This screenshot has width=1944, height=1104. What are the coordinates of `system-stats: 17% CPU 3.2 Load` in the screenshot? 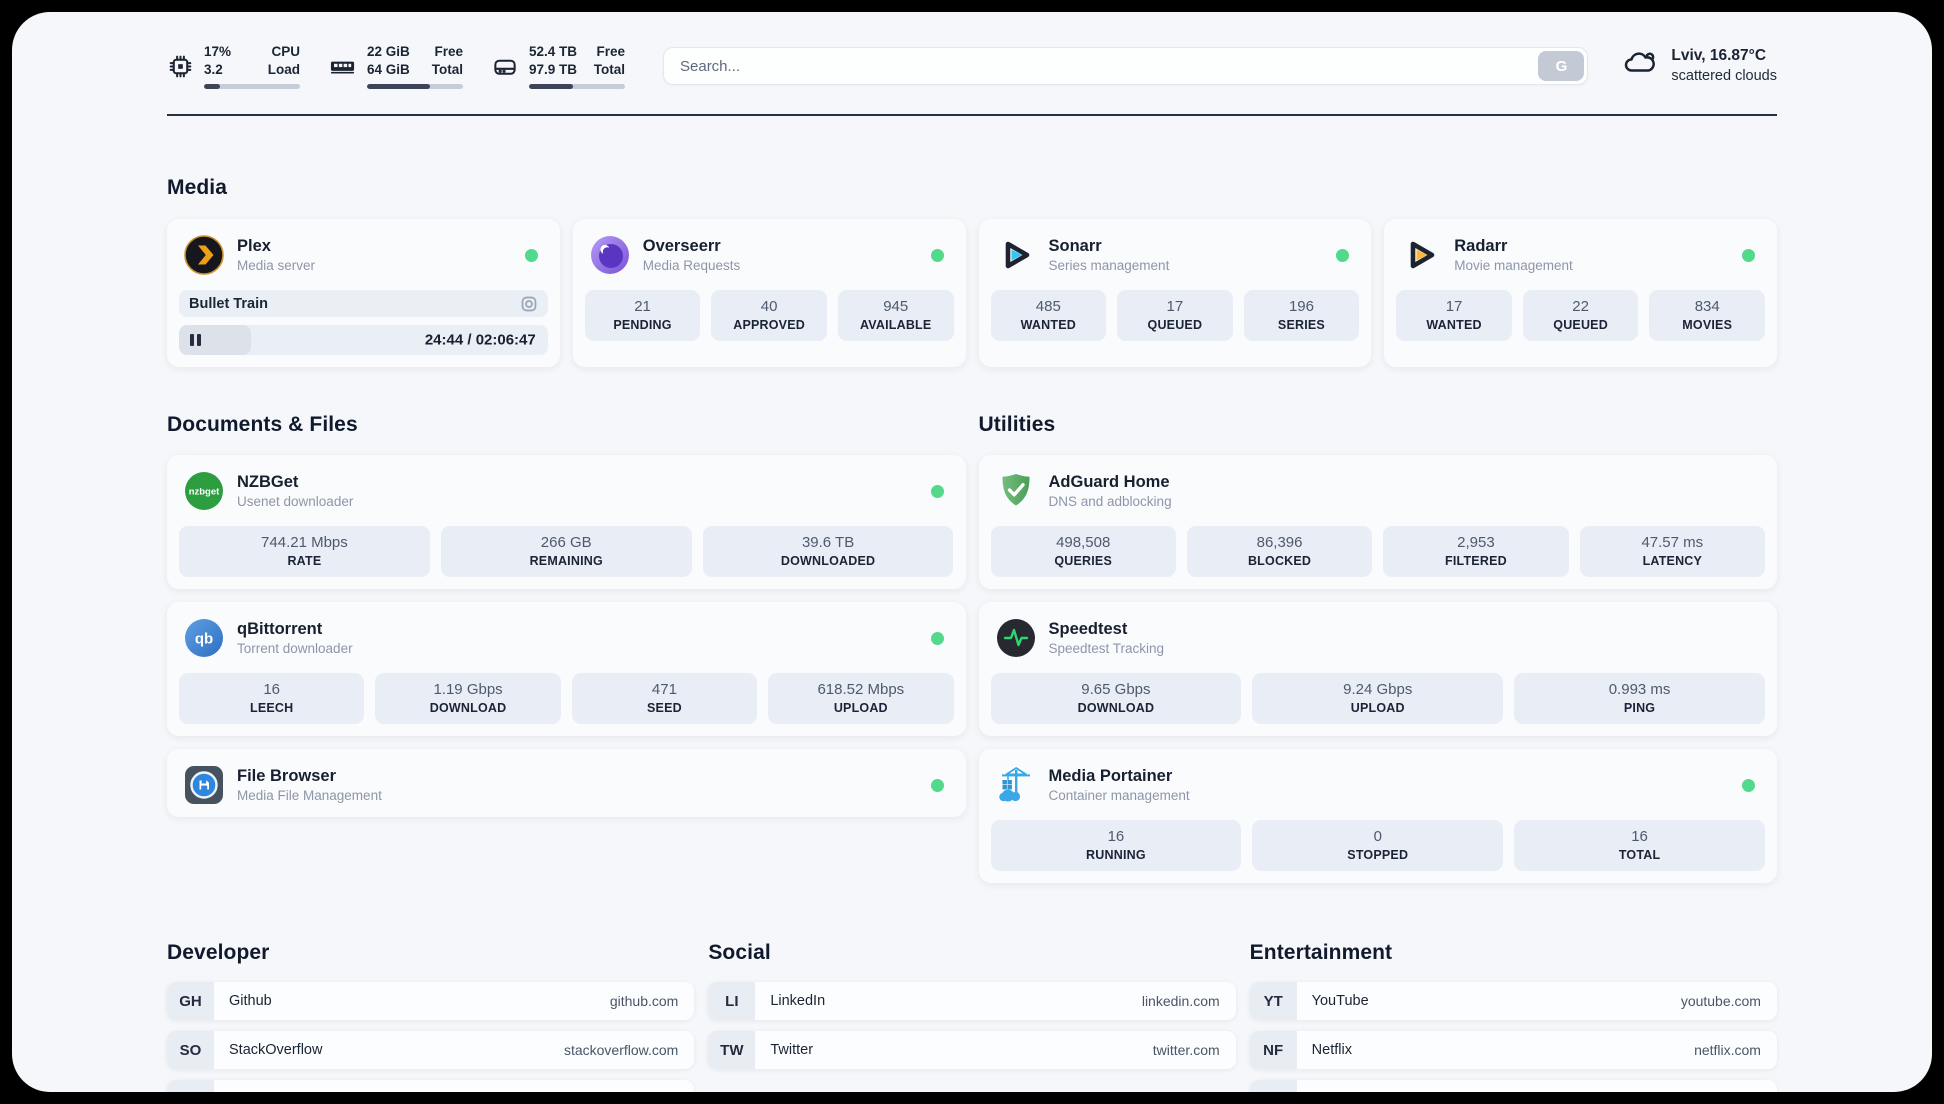 It's located at (396, 66).